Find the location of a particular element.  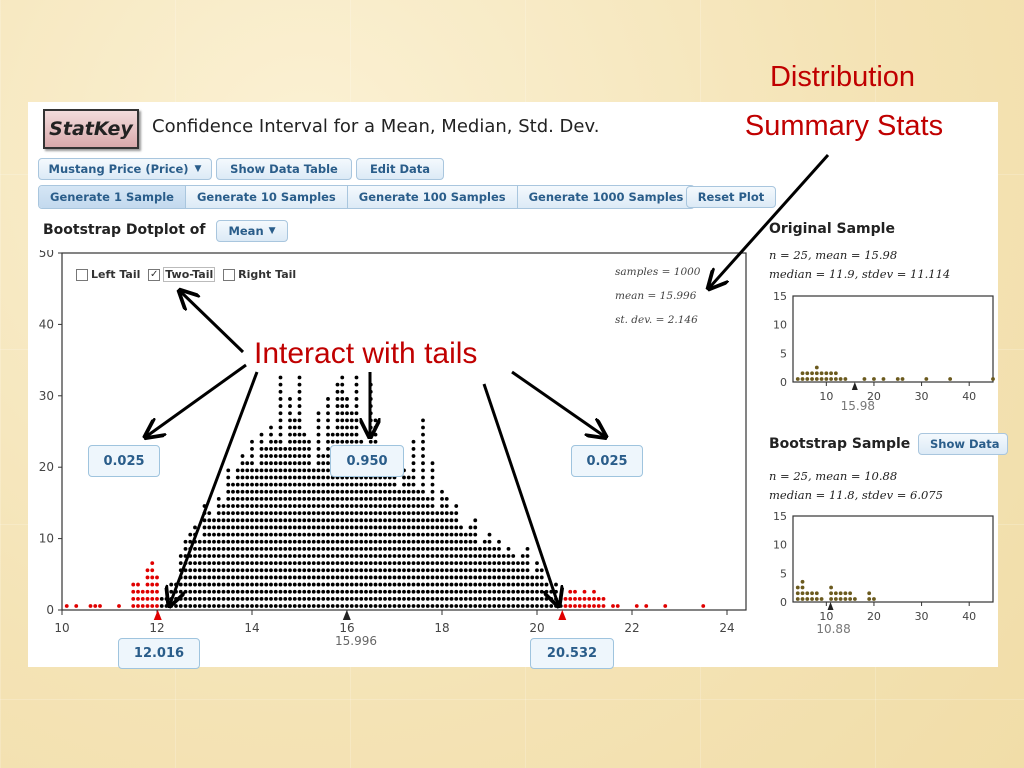

left-tail-proportion: 0.025 is located at coordinates (124, 461).